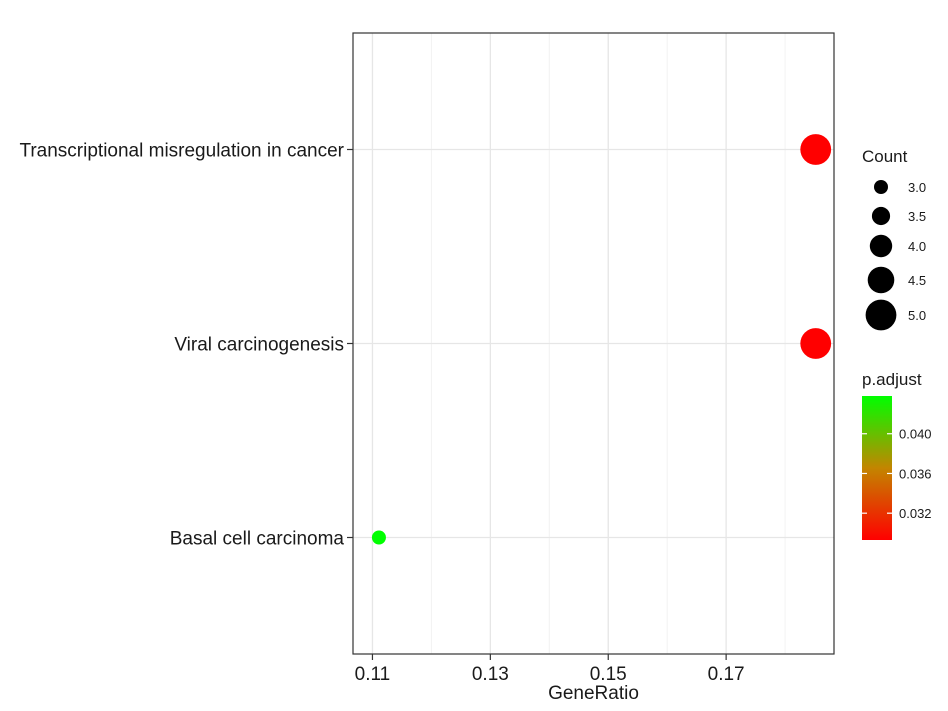  What do you see at coordinates (885, 156) in the screenshot?
I see `count-legend-title: Count` at bounding box center [885, 156].